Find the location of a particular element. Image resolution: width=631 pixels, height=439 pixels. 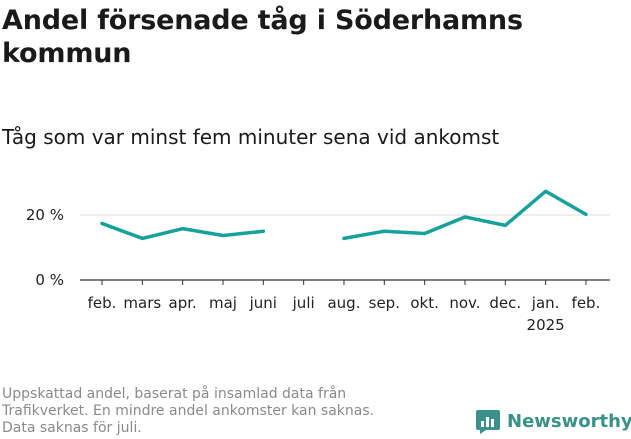

y-tick-label: 0 % is located at coordinates (49, 280).